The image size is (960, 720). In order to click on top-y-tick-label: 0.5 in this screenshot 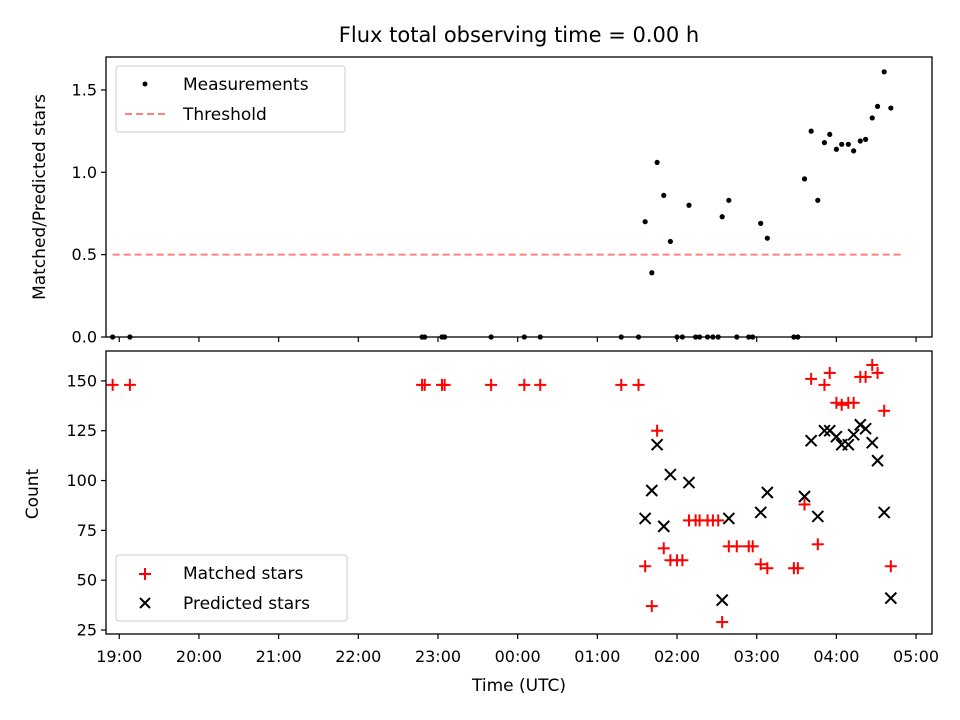, I will do `click(84, 254)`.